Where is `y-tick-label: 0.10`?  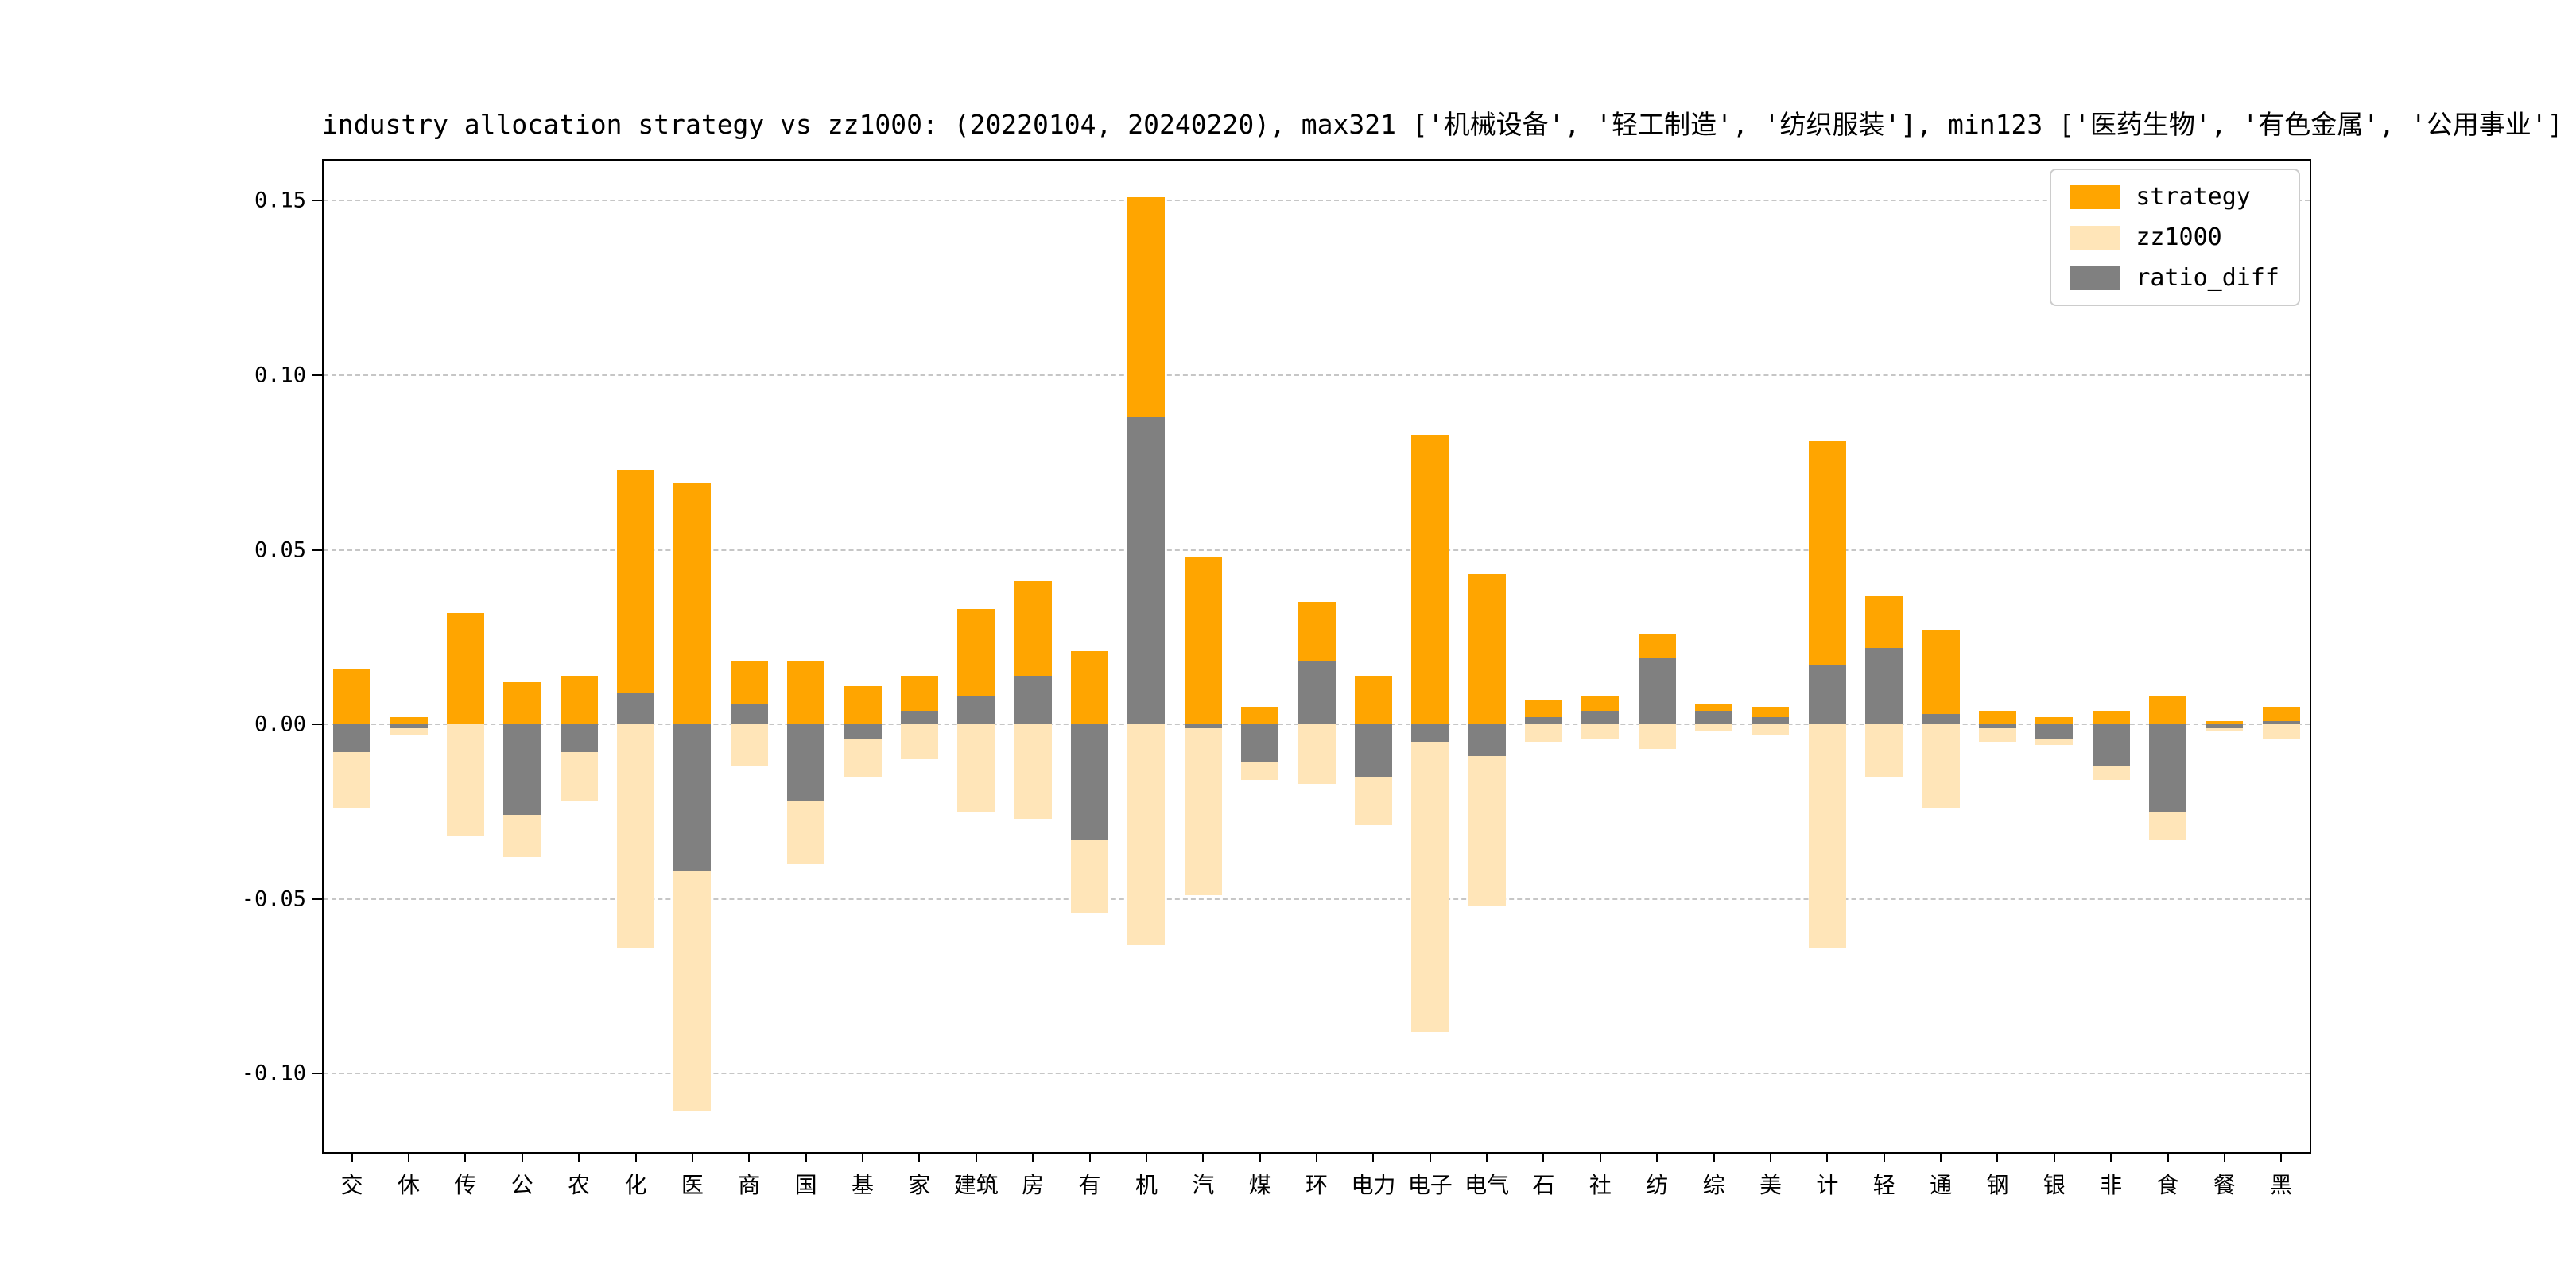
y-tick-label: 0.10 is located at coordinates (280, 375).